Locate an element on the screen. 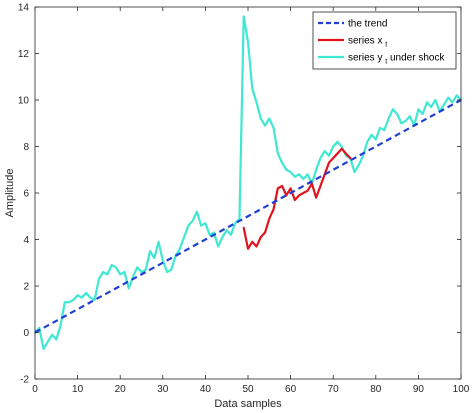 The height and width of the screenshot is (413, 474). legend-label-trend: the trend is located at coordinates (367, 24).